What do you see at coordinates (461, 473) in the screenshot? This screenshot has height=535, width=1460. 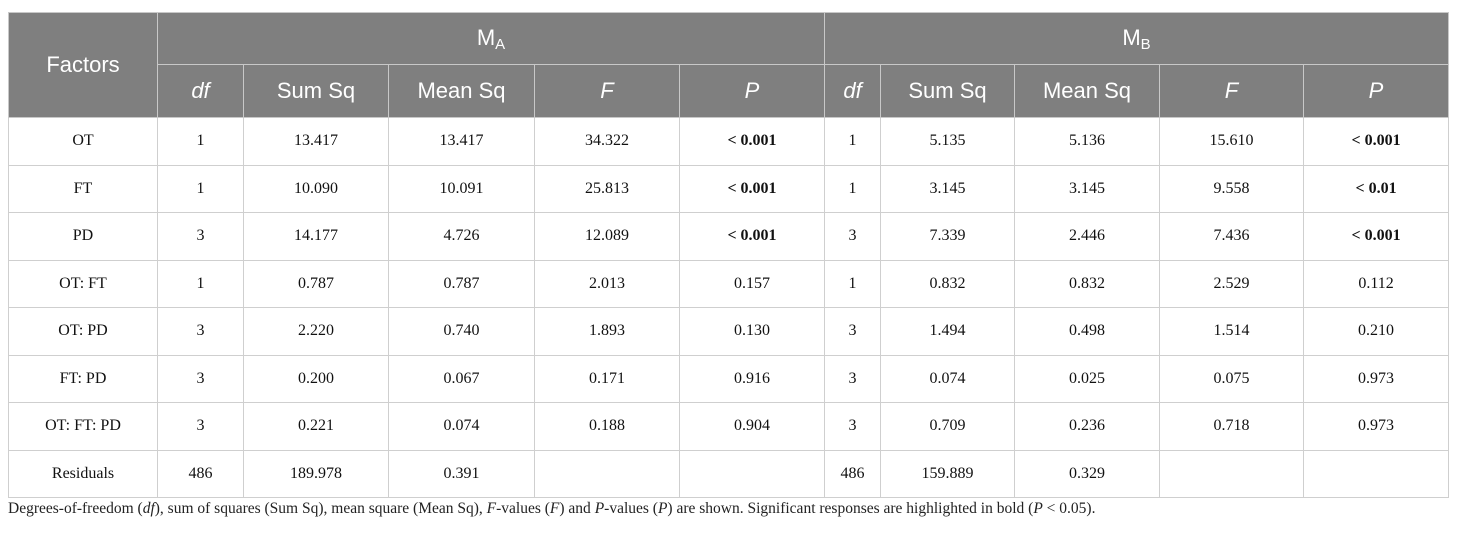 I see `value-cell: 0.391` at bounding box center [461, 473].